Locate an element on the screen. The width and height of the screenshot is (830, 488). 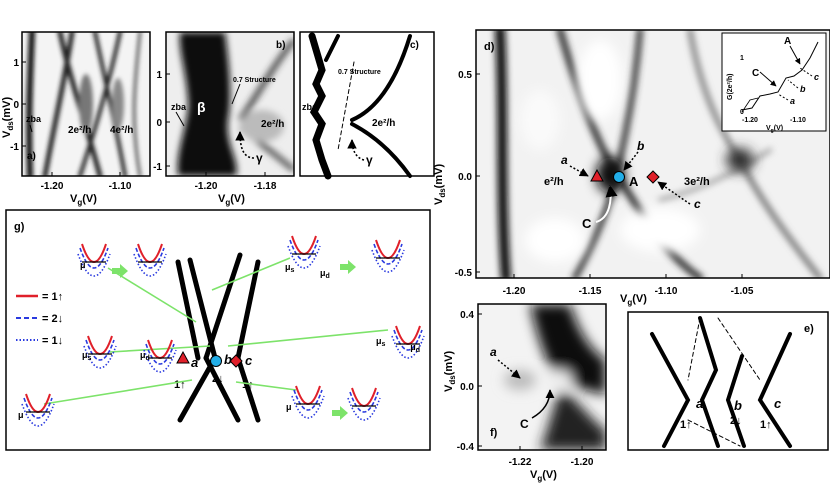
panel-g-ann-a: a is located at coordinates (194, 362).